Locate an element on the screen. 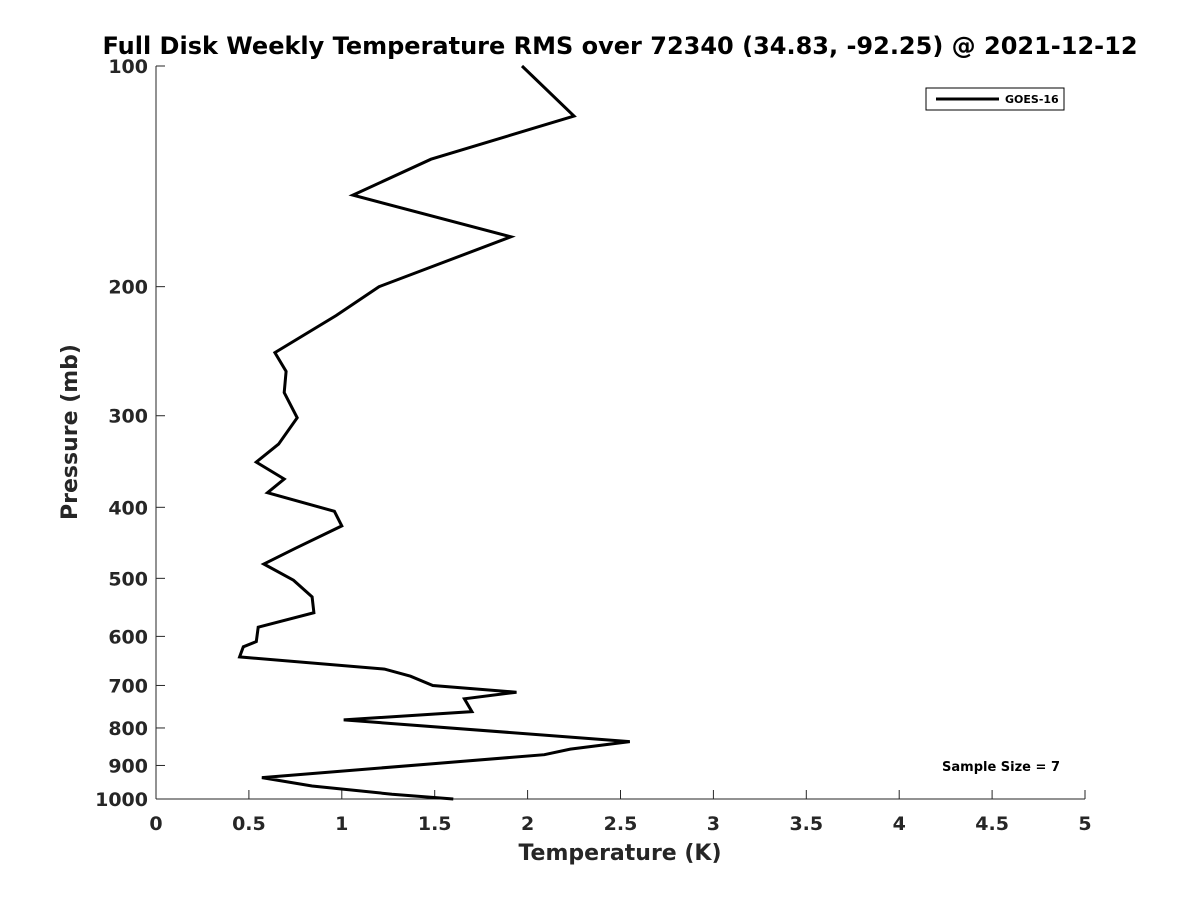  x-tick-label: 0 is located at coordinates (155, 824).